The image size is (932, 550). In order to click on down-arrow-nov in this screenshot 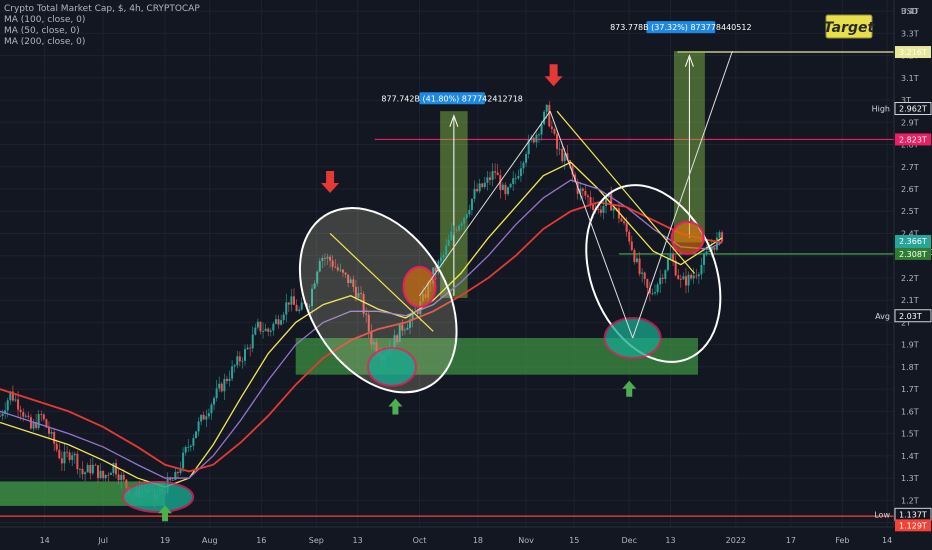, I will do `click(553, 75)`.